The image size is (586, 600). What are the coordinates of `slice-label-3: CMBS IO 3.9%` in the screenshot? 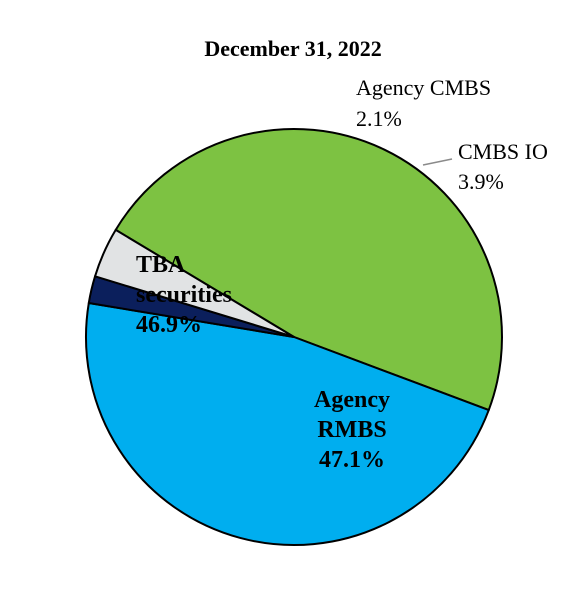 It's located at (503, 166).